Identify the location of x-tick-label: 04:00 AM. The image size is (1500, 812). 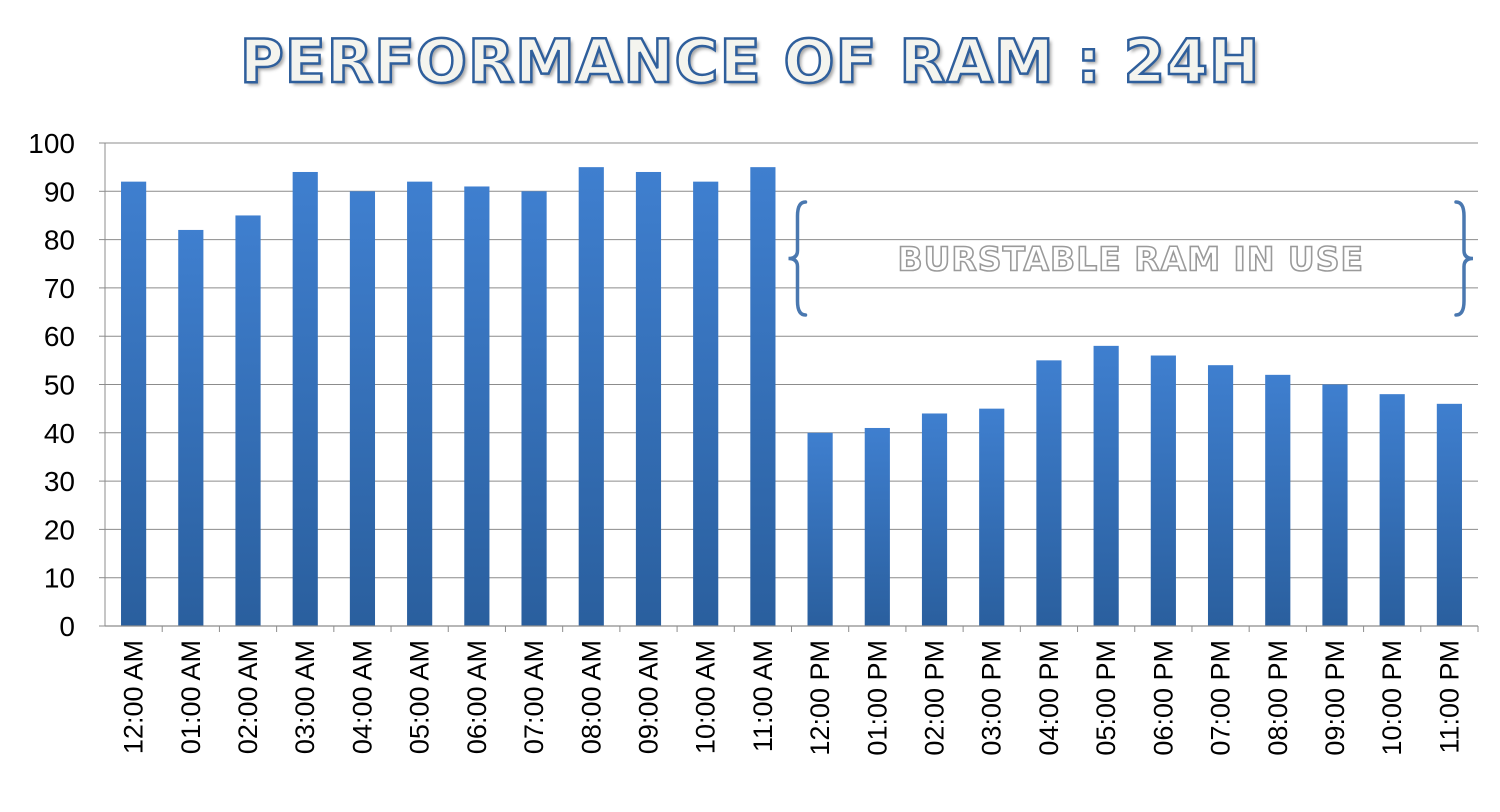
(362, 697).